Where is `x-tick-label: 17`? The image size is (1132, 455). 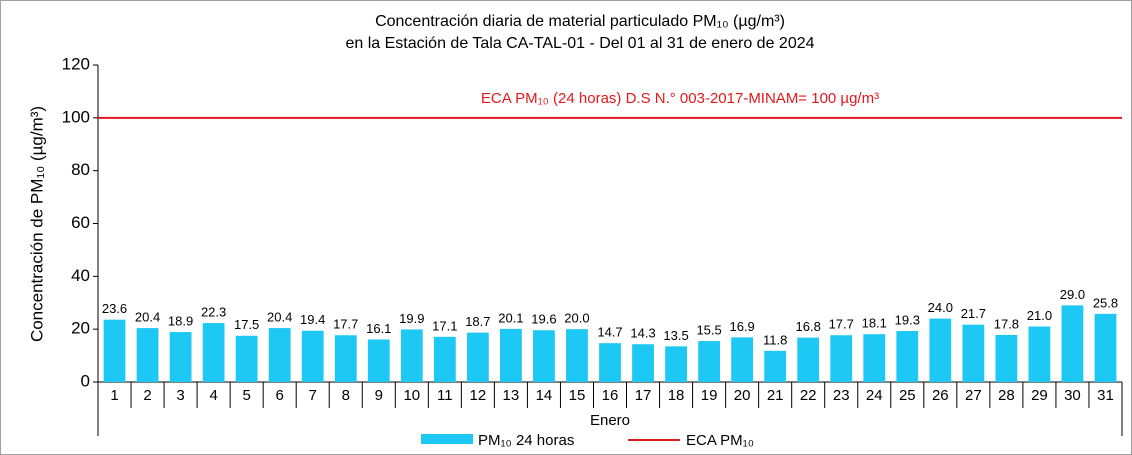 x-tick-label: 17 is located at coordinates (643, 395).